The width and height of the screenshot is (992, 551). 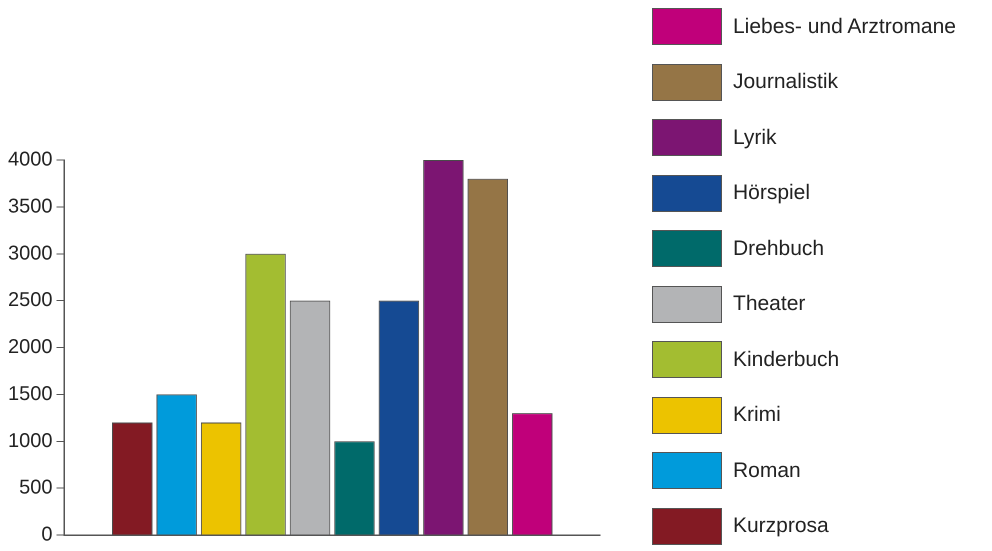 What do you see at coordinates (785, 82) in the screenshot?
I see `legend-label: Journalistik` at bounding box center [785, 82].